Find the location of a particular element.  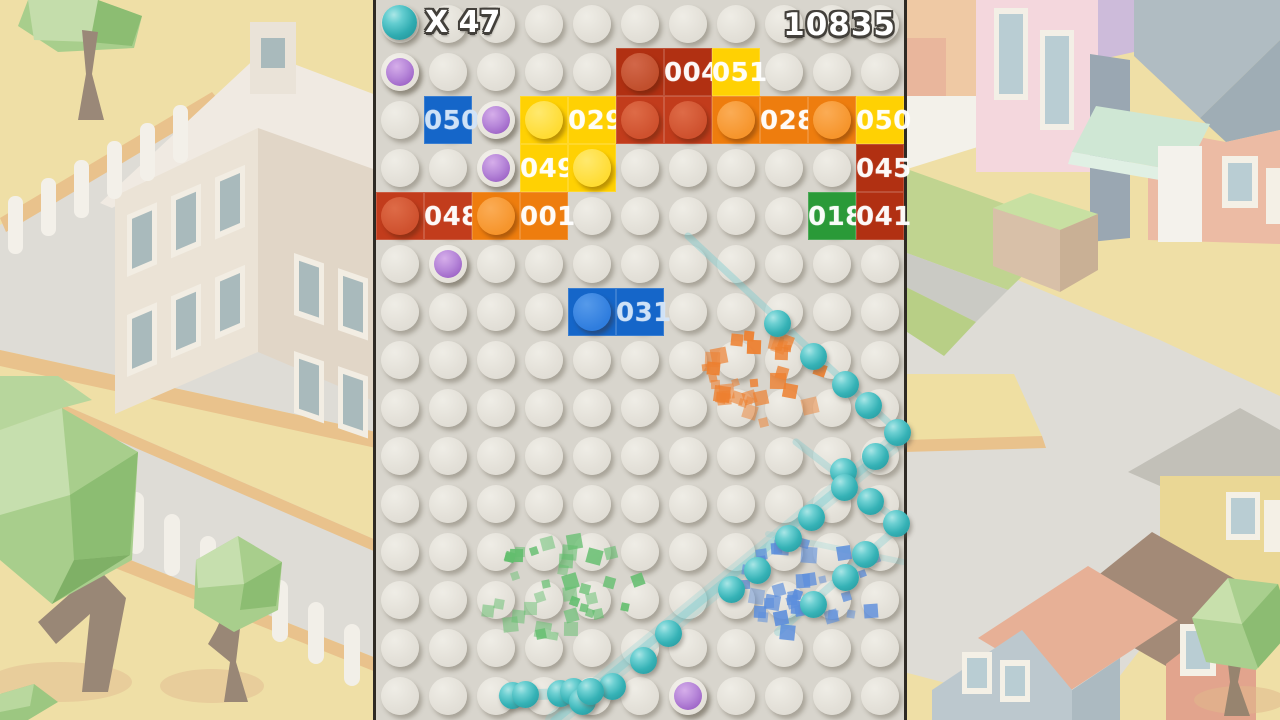

brick-number-yellow: 050 is located at coordinates (884, 120).